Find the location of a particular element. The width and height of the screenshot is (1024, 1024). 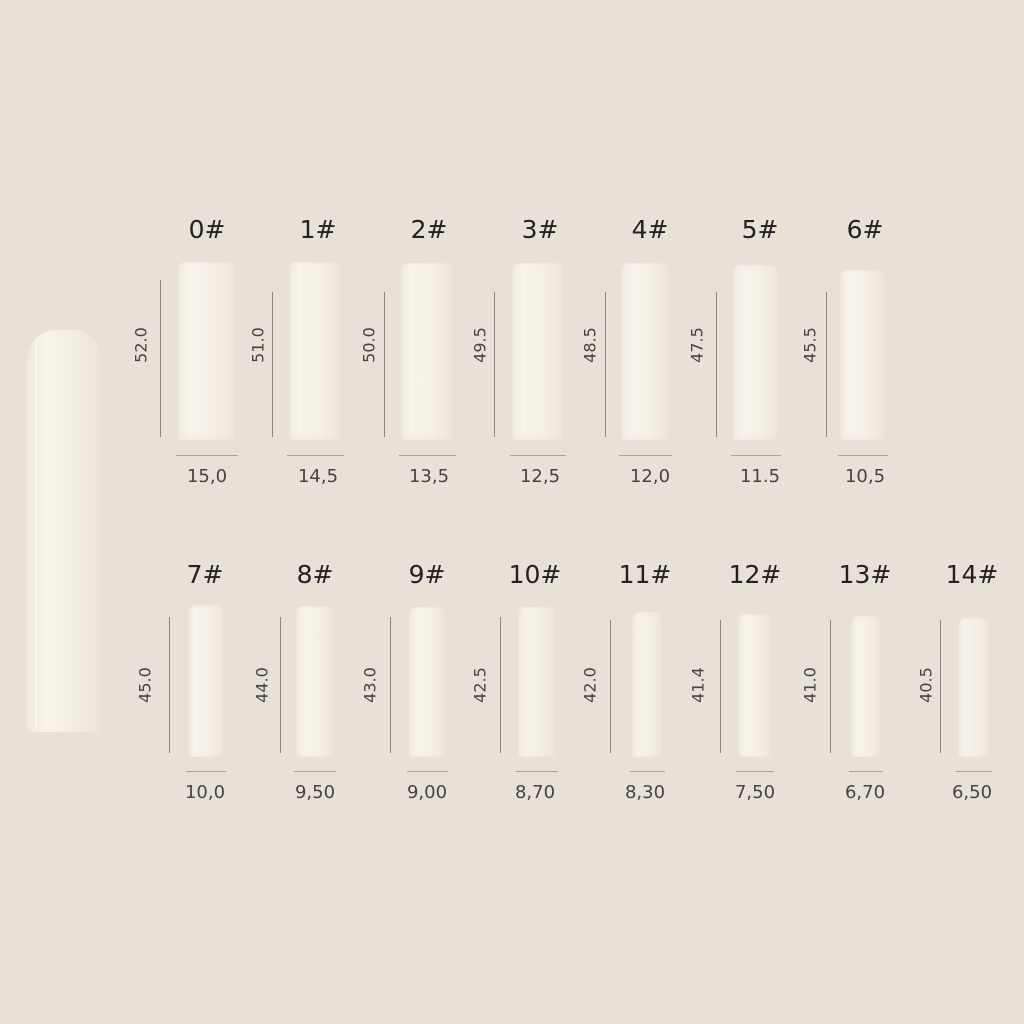

size-label: 14# is located at coordinates (972, 574).